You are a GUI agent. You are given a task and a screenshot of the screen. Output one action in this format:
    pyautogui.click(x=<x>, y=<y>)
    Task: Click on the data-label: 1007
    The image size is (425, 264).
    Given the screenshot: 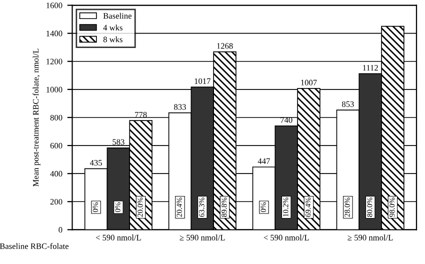 What is the action you would take?
    pyautogui.click(x=309, y=83)
    